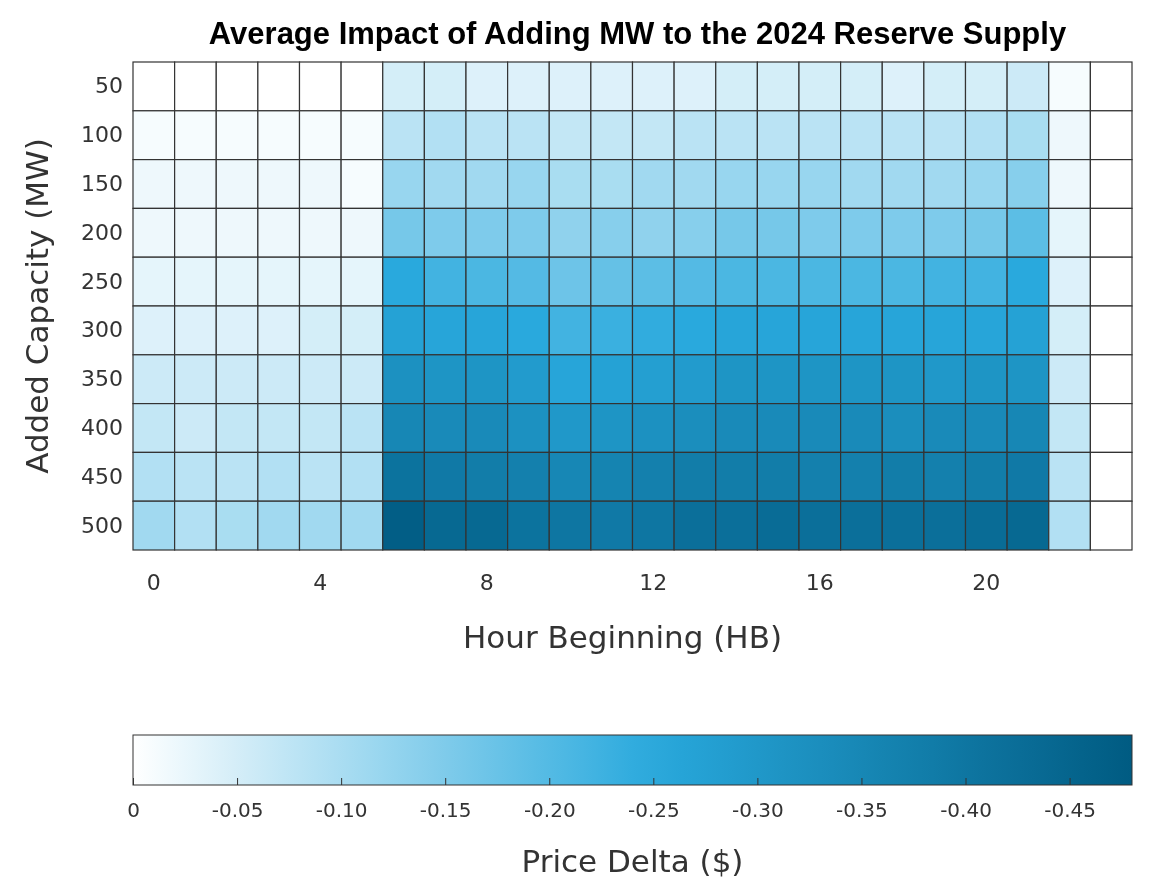 Image resolution: width=1160 pixels, height=889 pixels. What do you see at coordinates (37, 306) in the screenshot?
I see `y-axis-title: Added Capacity (MW)` at bounding box center [37, 306].